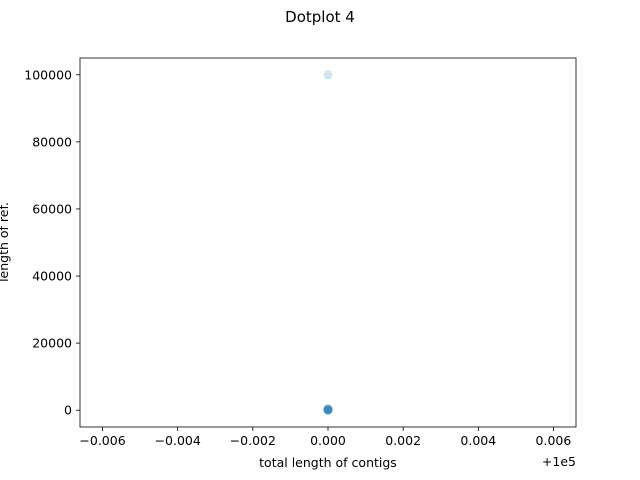 Image resolution: width=640 pixels, height=480 pixels. What do you see at coordinates (478, 440) in the screenshot?
I see `x-tick-label: 0.004` at bounding box center [478, 440].